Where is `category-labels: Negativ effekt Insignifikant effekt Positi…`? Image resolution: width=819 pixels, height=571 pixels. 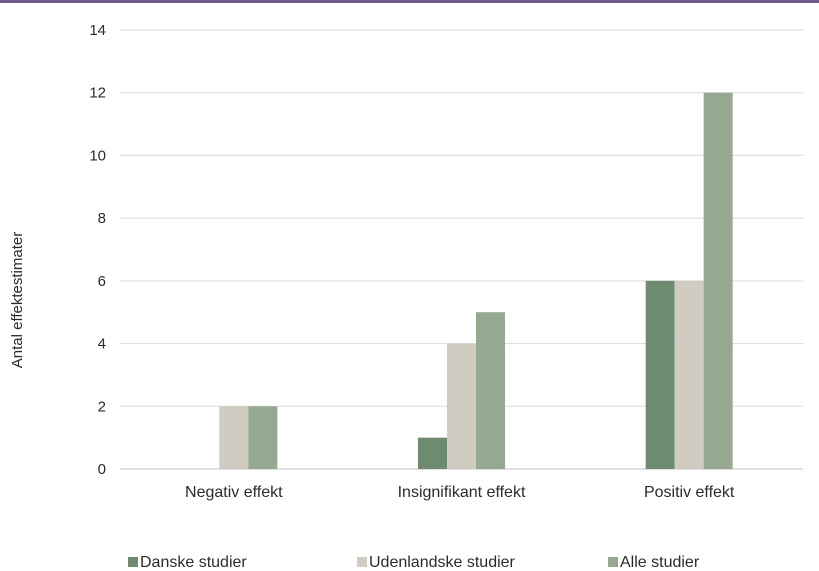 category-labels: Negativ effekt Insignifikant effekt Positi… is located at coordinates (460, 492).